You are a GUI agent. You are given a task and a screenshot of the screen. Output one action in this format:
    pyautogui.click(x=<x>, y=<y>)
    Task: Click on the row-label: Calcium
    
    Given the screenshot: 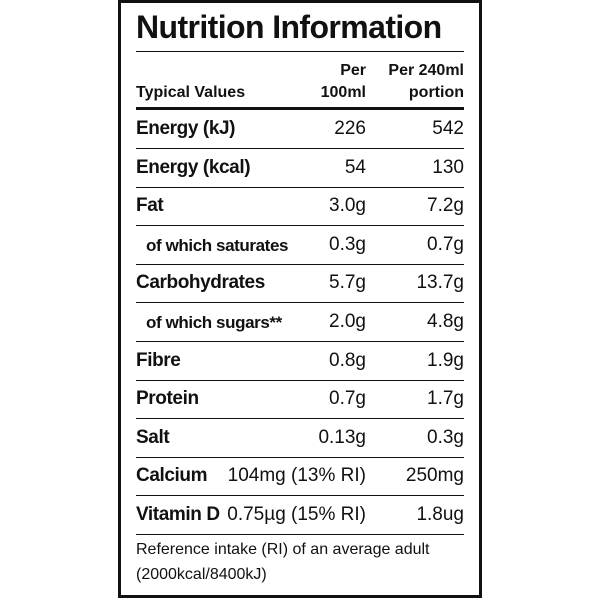 What is the action you would take?
    pyautogui.click(x=172, y=476)
    